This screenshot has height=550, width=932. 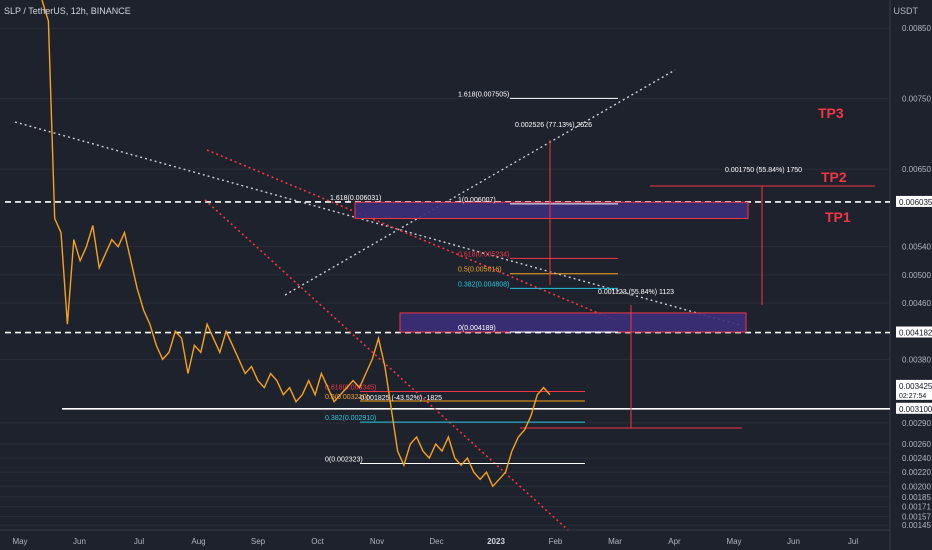 I want to click on measure-label: 0.001123 (55.84%) 1123, so click(x=636, y=292).